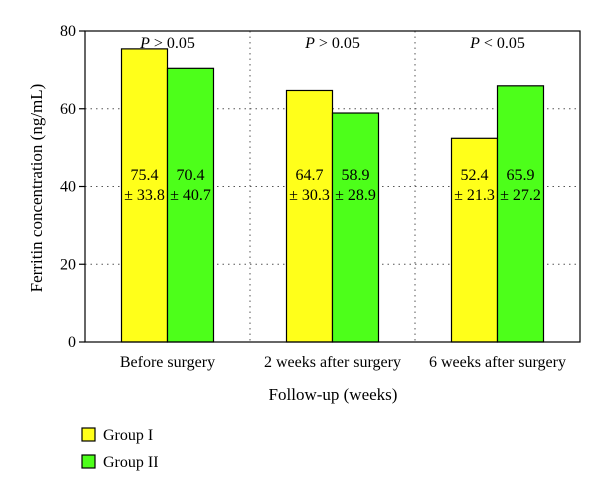 The width and height of the screenshot is (600, 491). Describe the element at coordinates (68, 31) in the screenshot. I see `y-tick-label: 80` at that location.